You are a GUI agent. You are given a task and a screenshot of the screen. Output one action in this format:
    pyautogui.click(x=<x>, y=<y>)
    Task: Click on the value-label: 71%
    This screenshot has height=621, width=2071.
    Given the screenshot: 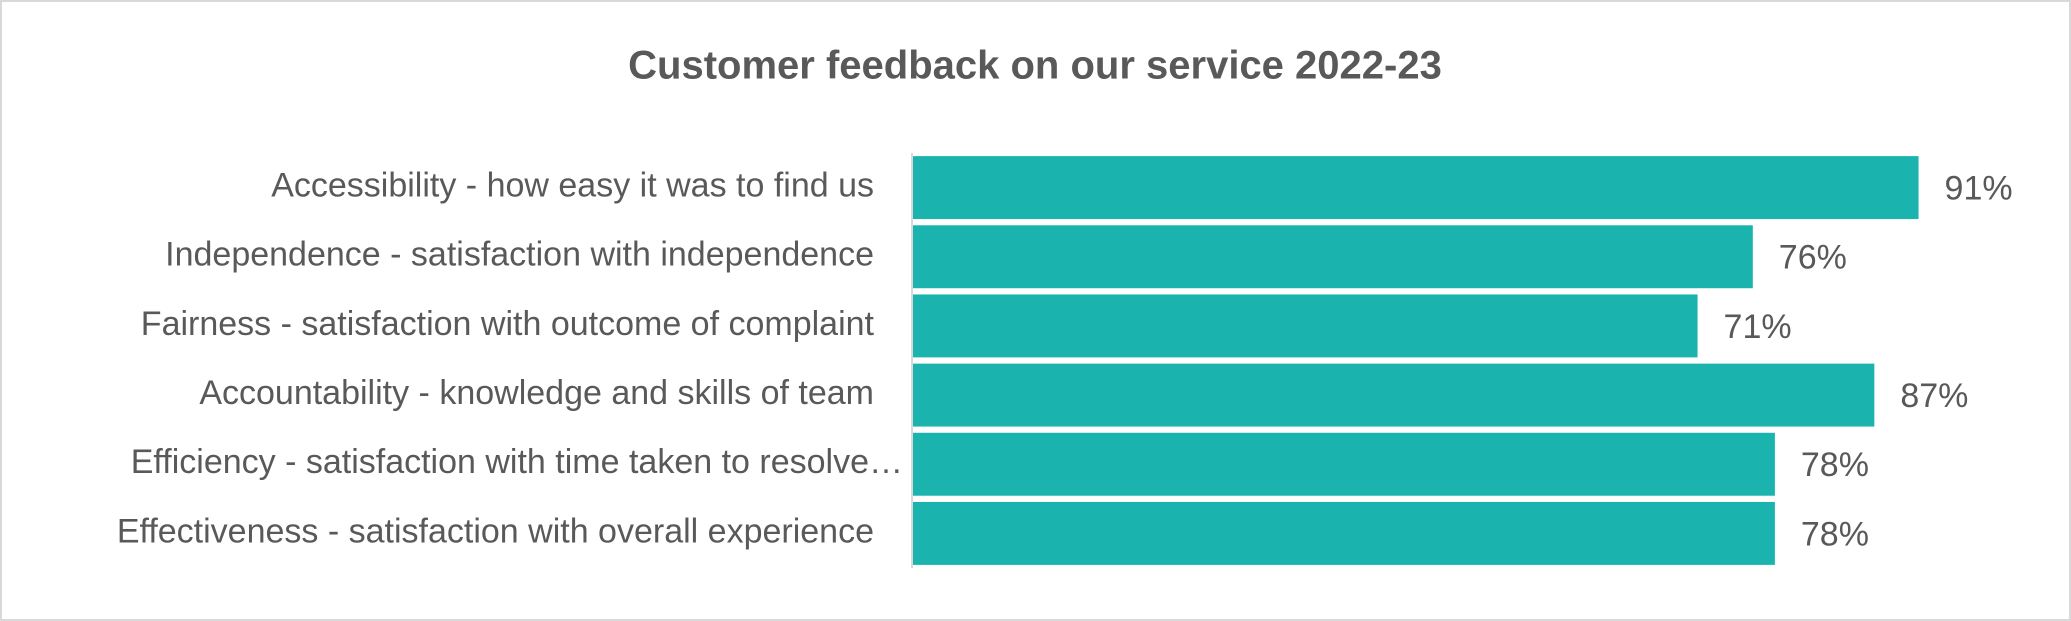 What is the action you would take?
    pyautogui.click(x=1758, y=327)
    